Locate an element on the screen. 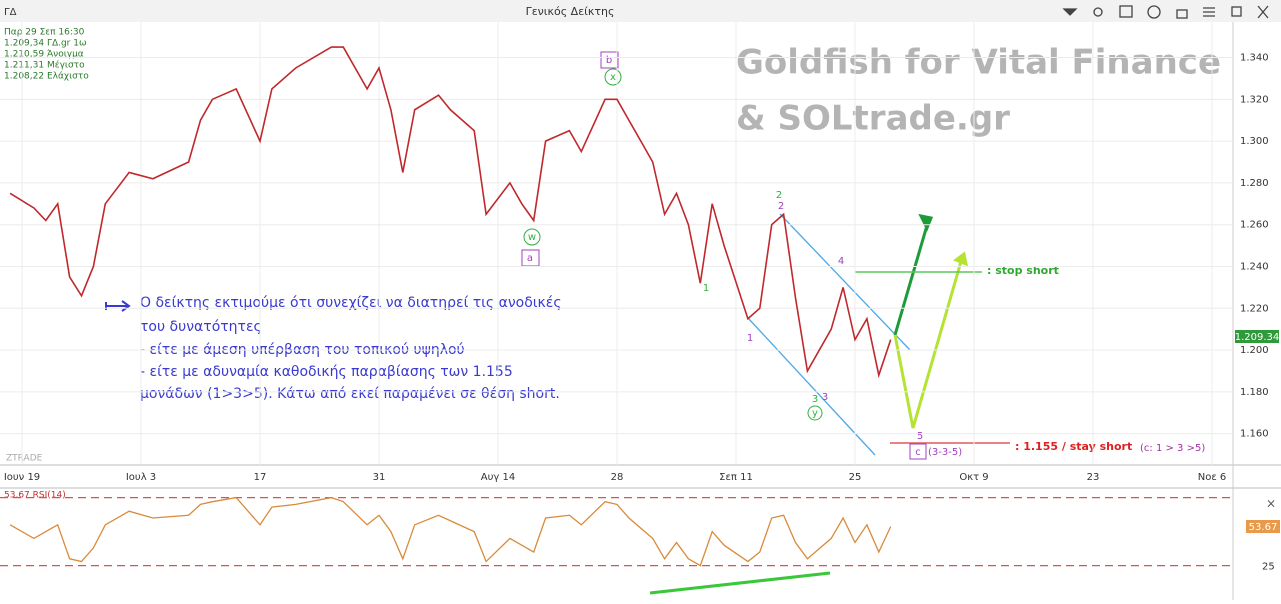 The width and height of the screenshot is (1281, 604). y-tick-label: 1.240 is located at coordinates (1254, 266).